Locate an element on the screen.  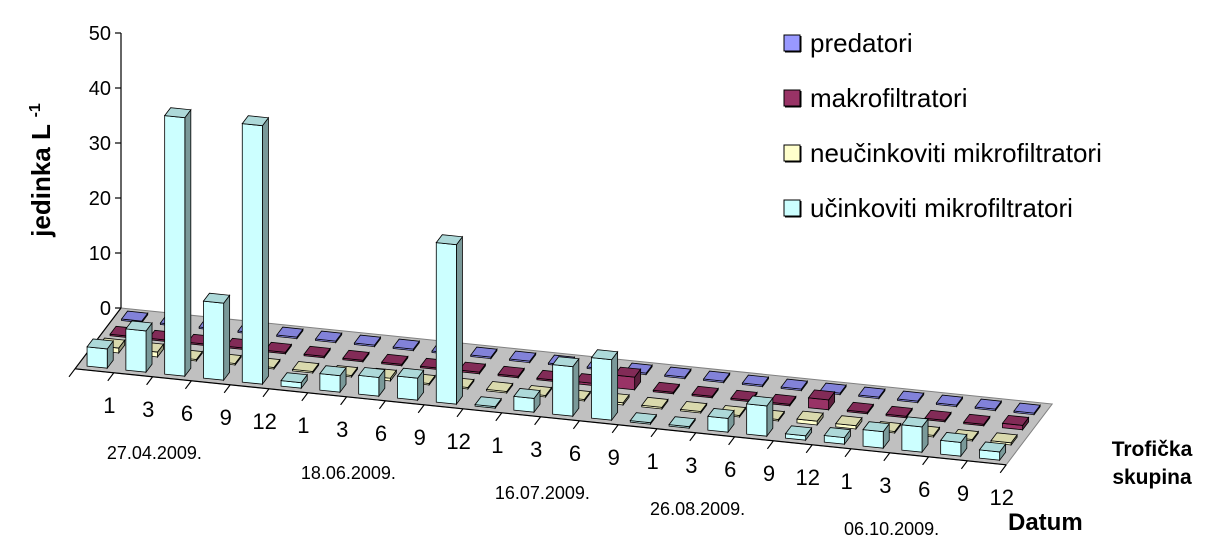
x-tick-label: 3 is located at coordinates (148, 409).